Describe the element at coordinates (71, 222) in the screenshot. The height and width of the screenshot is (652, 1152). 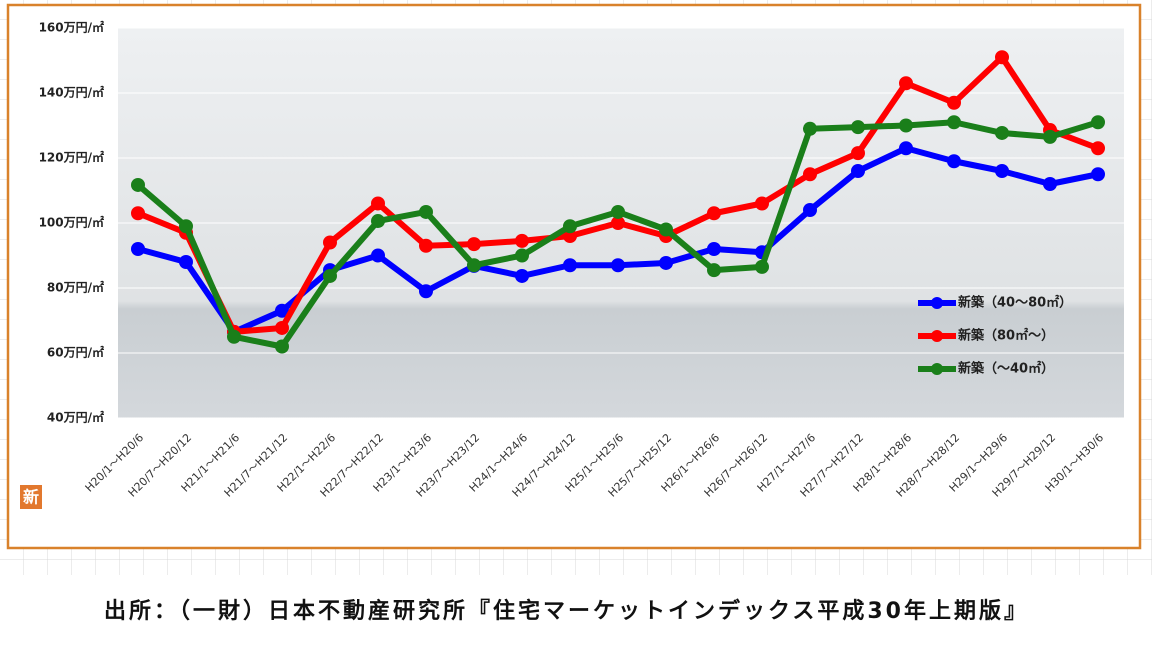
I see `y-tick-label: 100万円/㎡` at that location.